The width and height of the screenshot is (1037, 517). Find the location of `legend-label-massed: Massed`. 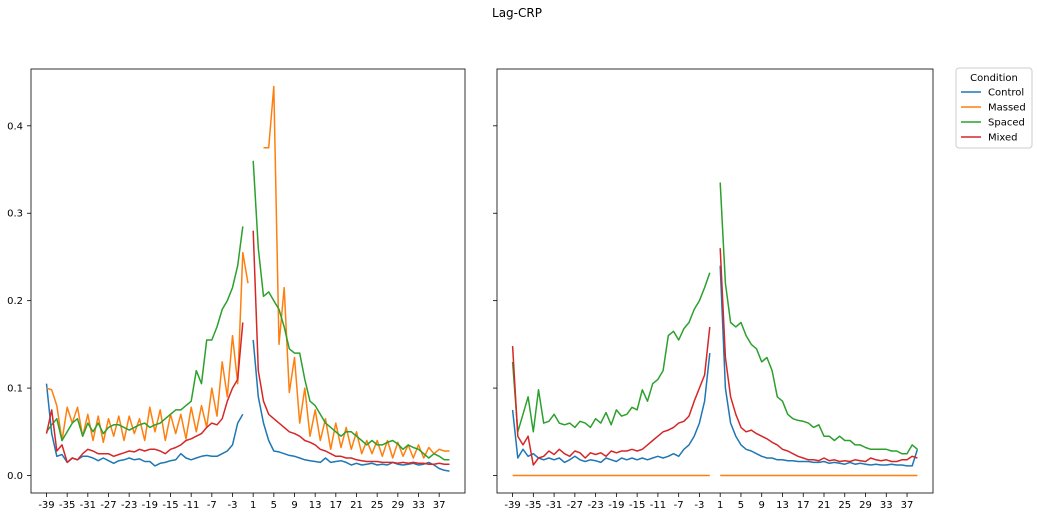

legend-label-massed: Massed is located at coordinates (1007, 108).